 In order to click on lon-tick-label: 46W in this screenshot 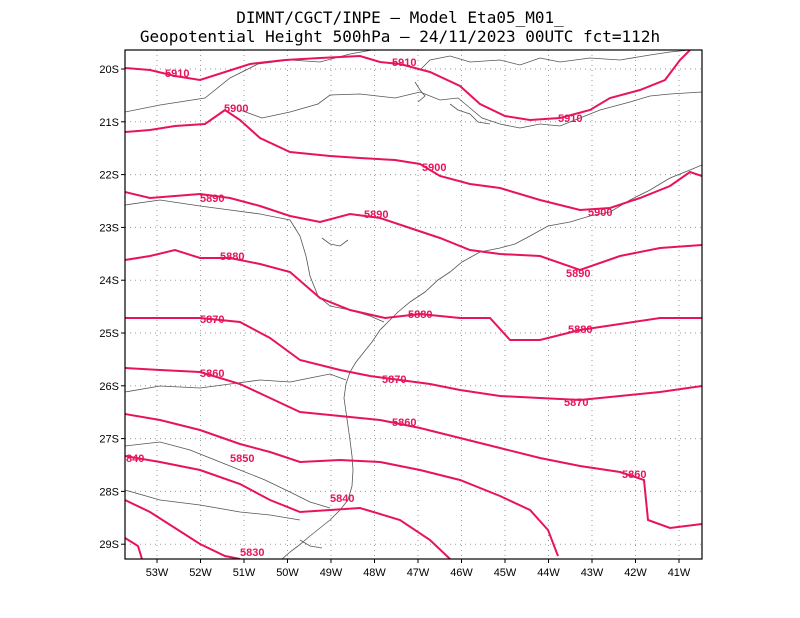, I will do `click(461, 573)`.